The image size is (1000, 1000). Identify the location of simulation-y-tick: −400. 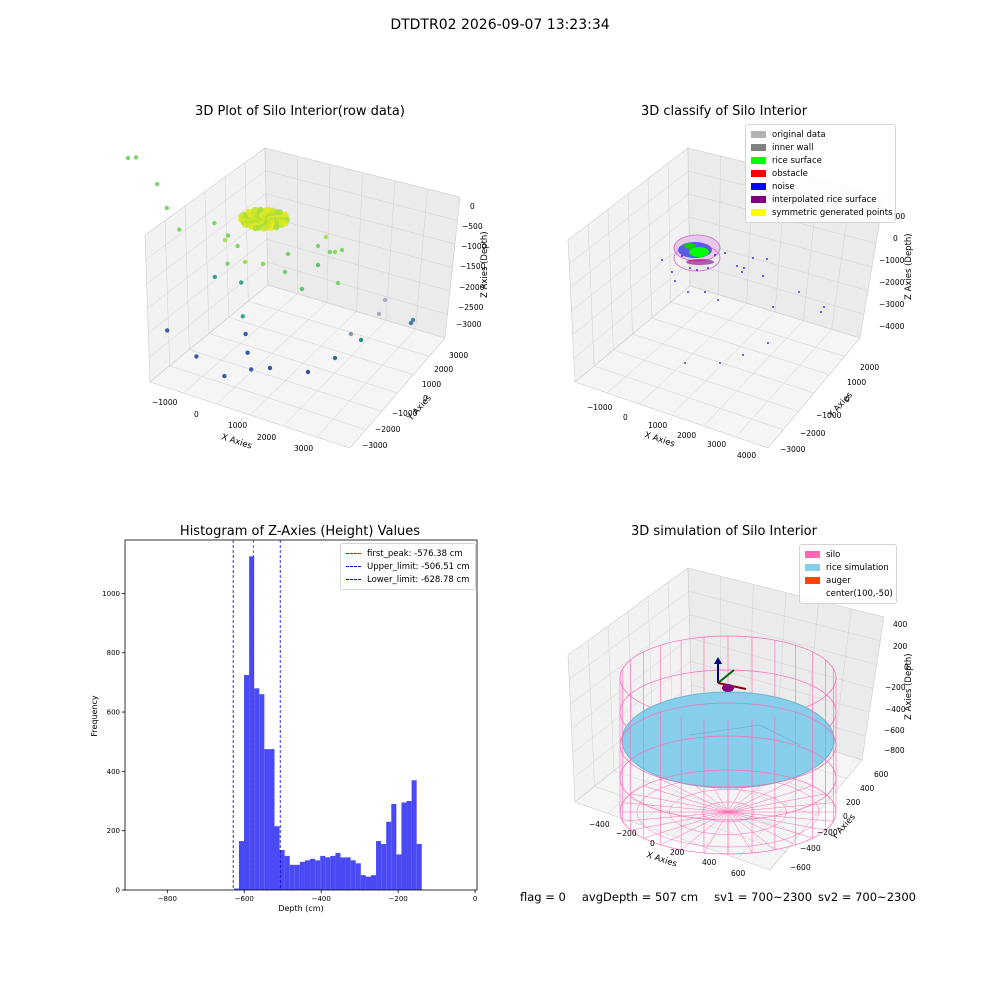
(810, 848).